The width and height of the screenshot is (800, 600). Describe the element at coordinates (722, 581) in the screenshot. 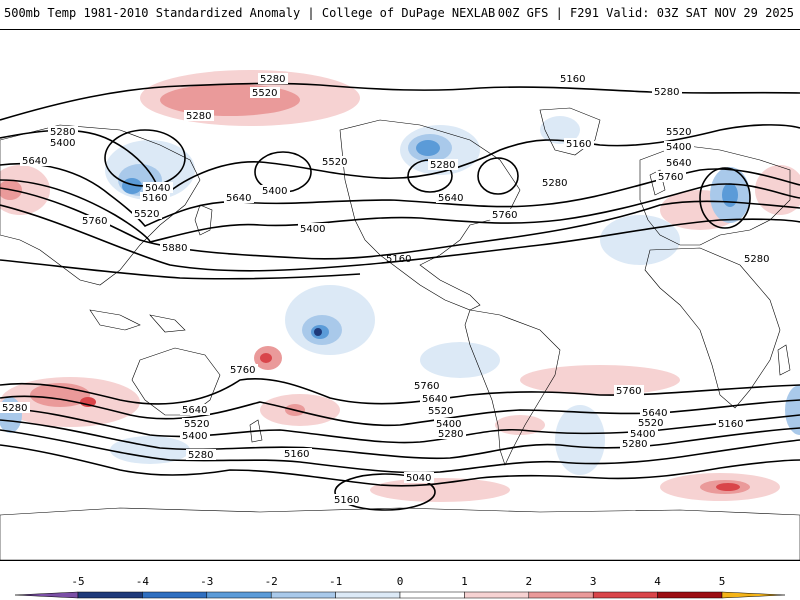

I see `colorbar-tick-label: 5` at that location.